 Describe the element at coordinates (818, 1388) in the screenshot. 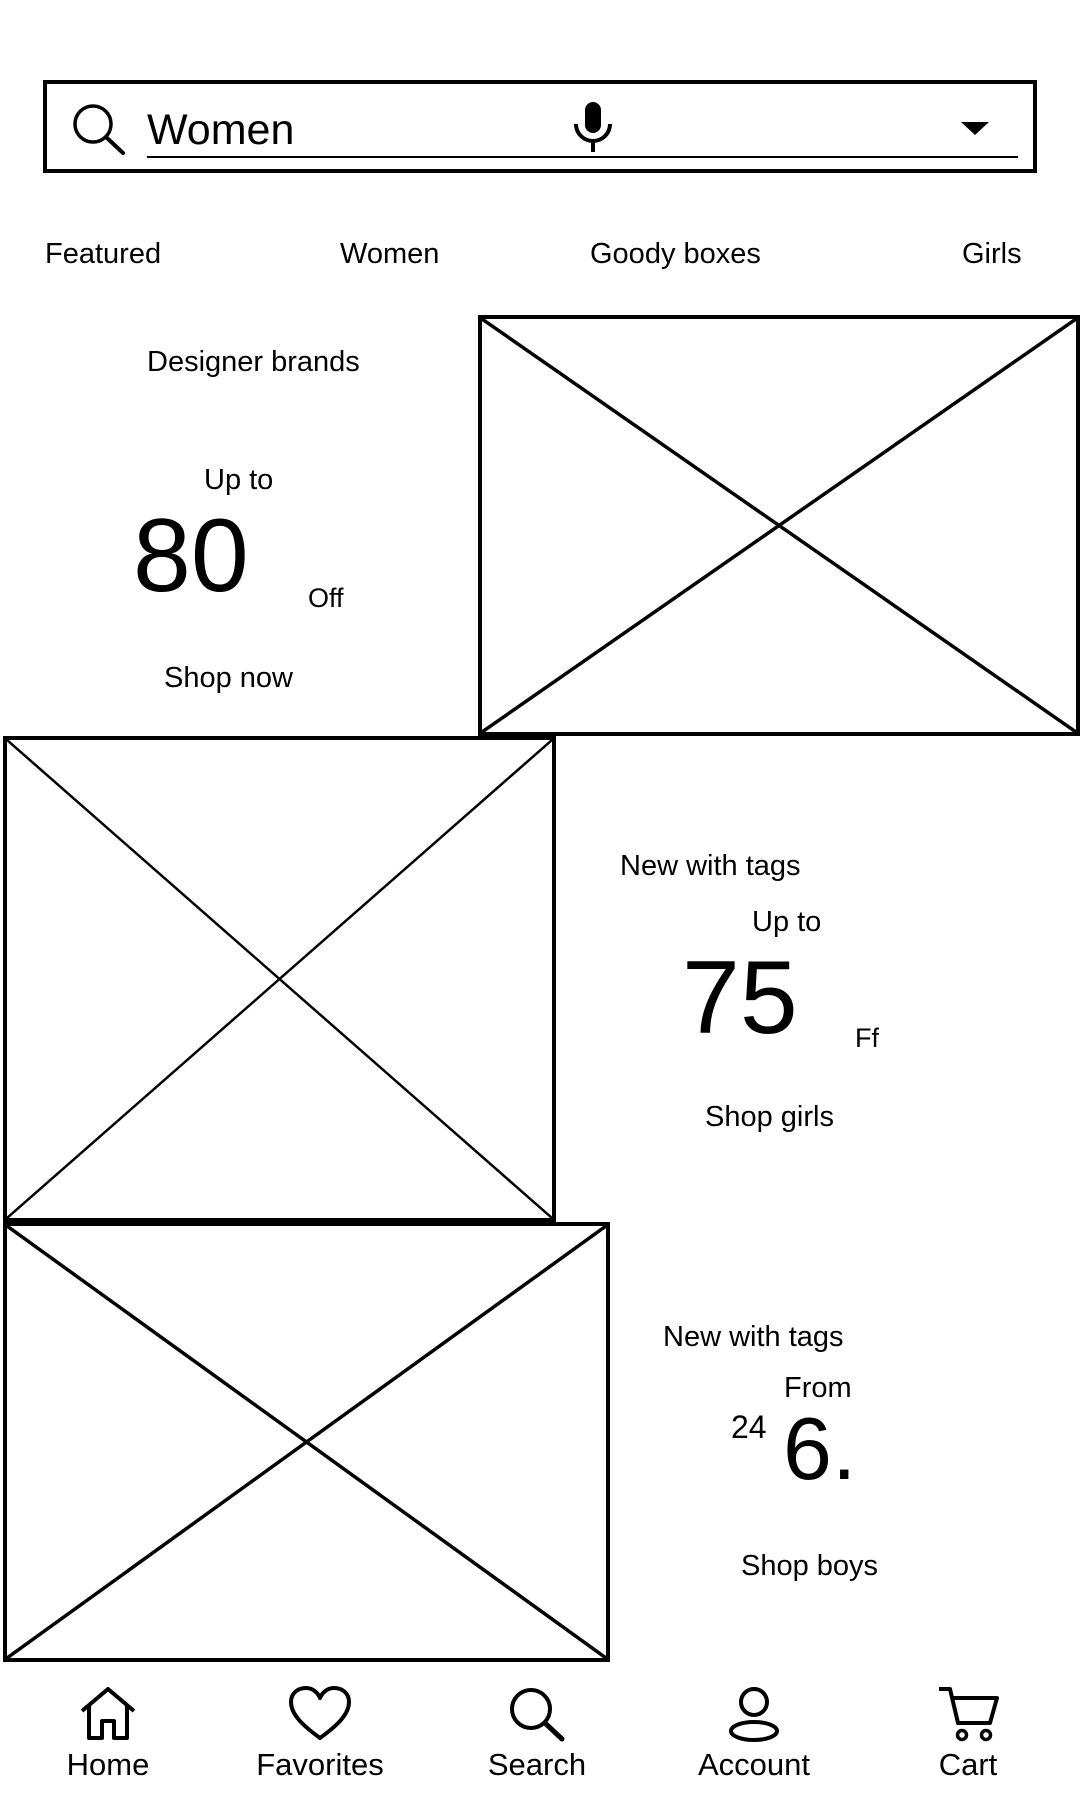

I see `promo-prefix: From` at that location.